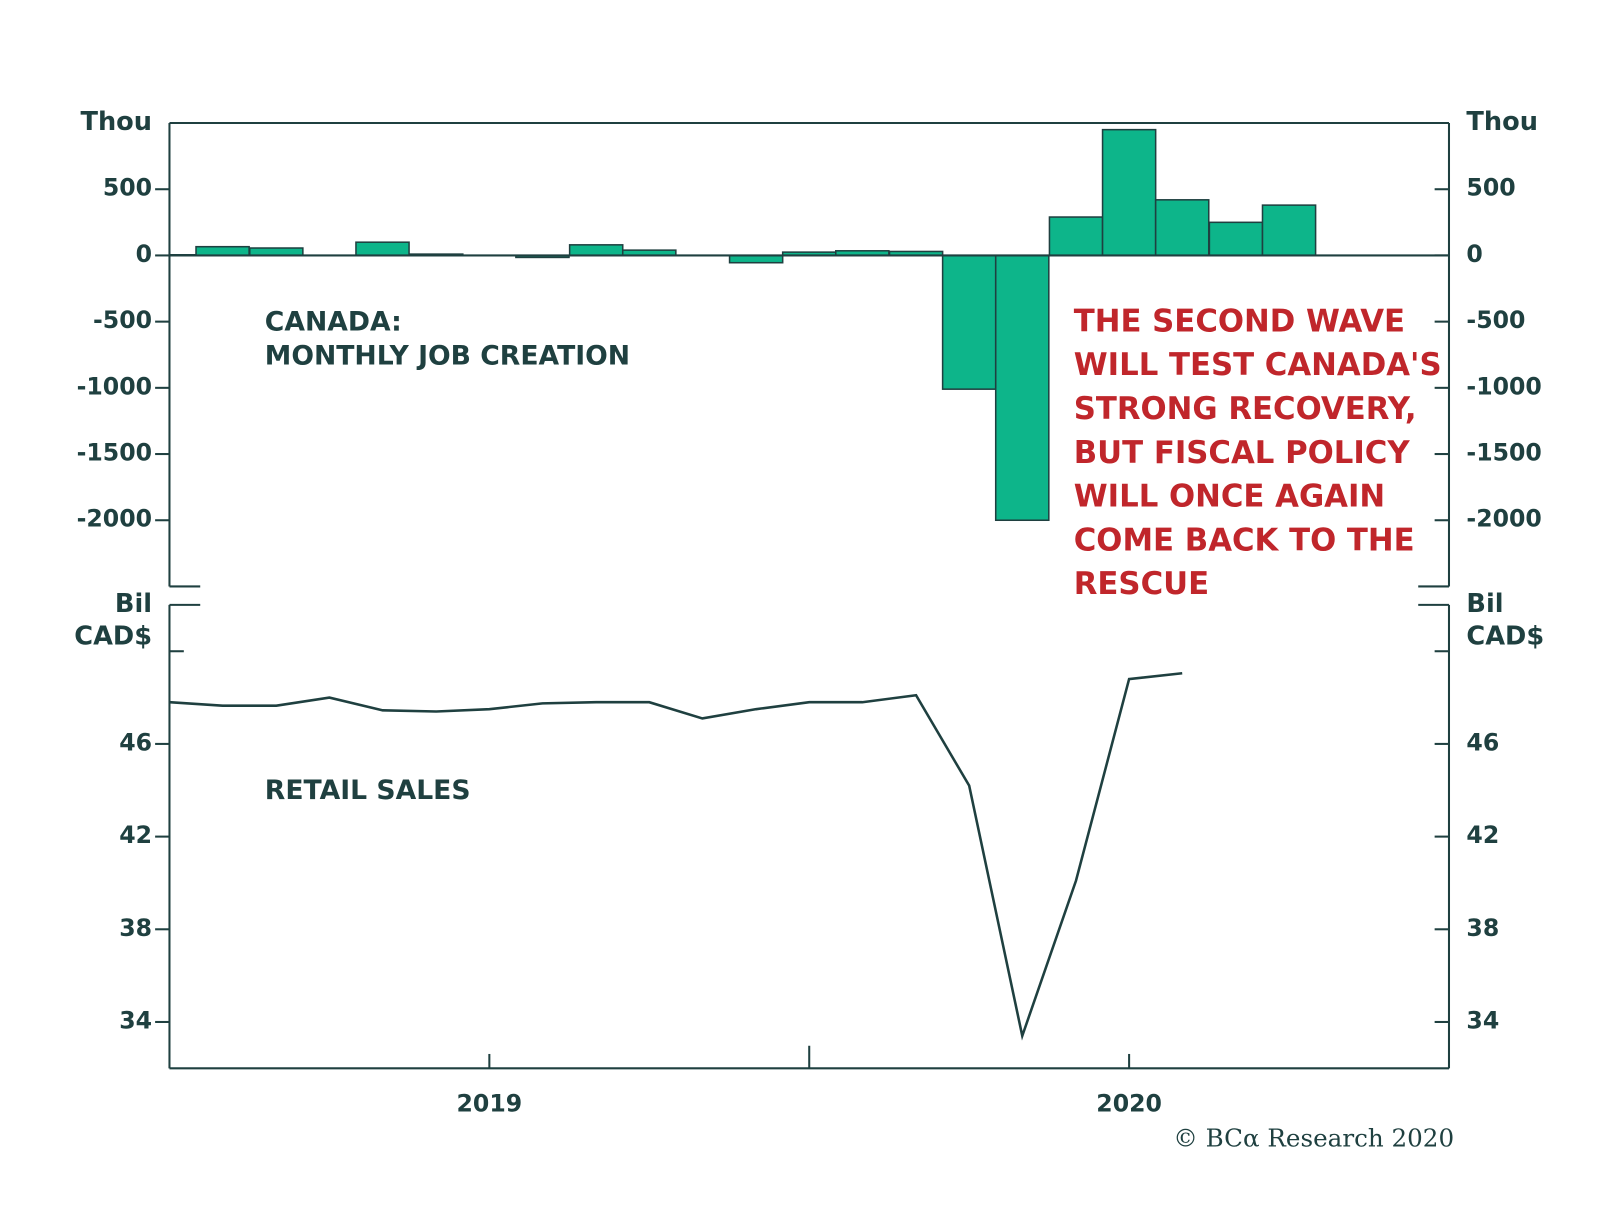  What do you see at coordinates (447, 355) in the screenshot?
I see `annotation: MONTHLY JOB CREATION` at bounding box center [447, 355].